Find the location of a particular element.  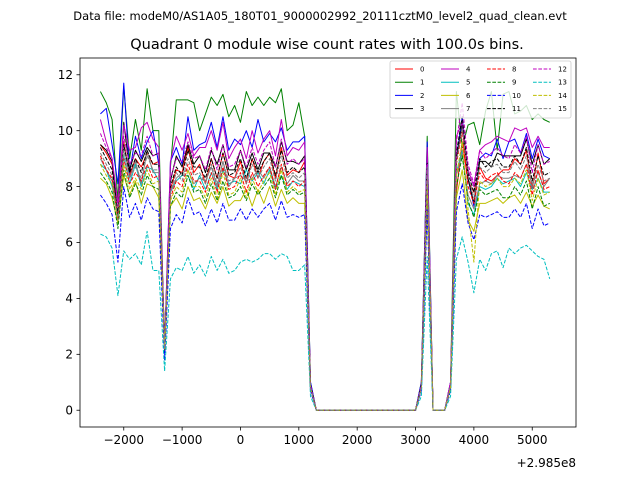

legend-box is located at coordinates (480, 89).